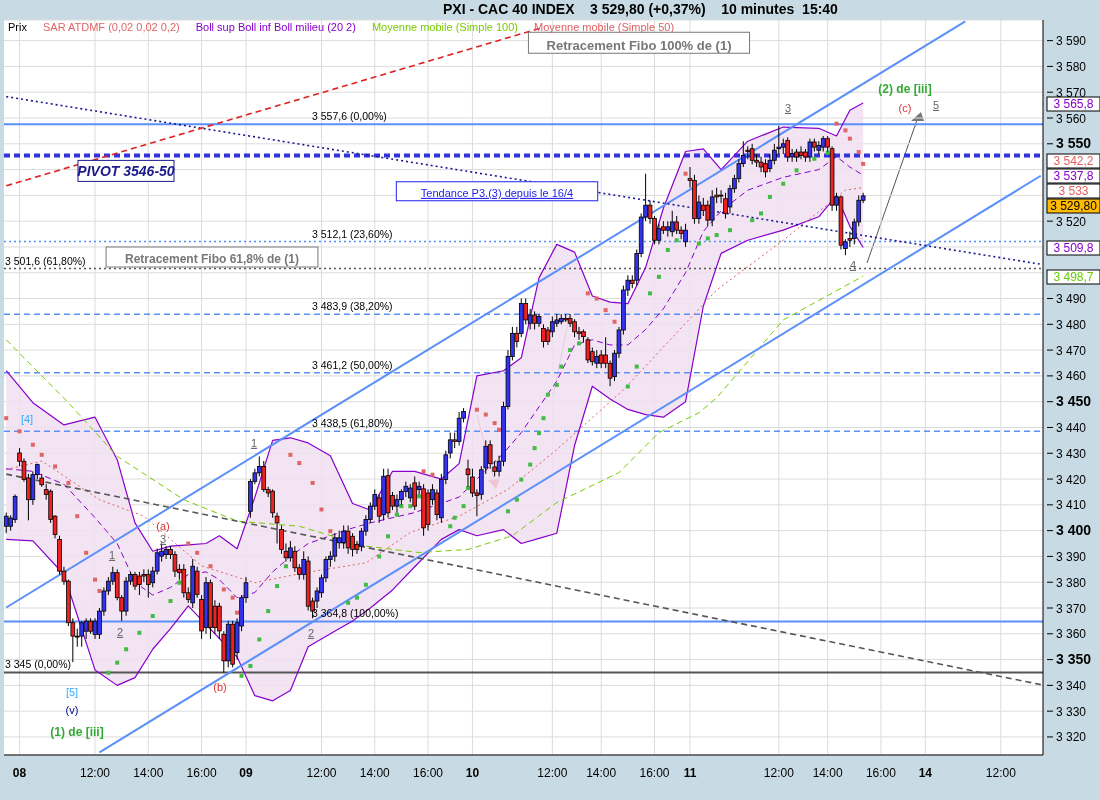  I want to click on y-tick-label: 3 330, so click(1071, 711).